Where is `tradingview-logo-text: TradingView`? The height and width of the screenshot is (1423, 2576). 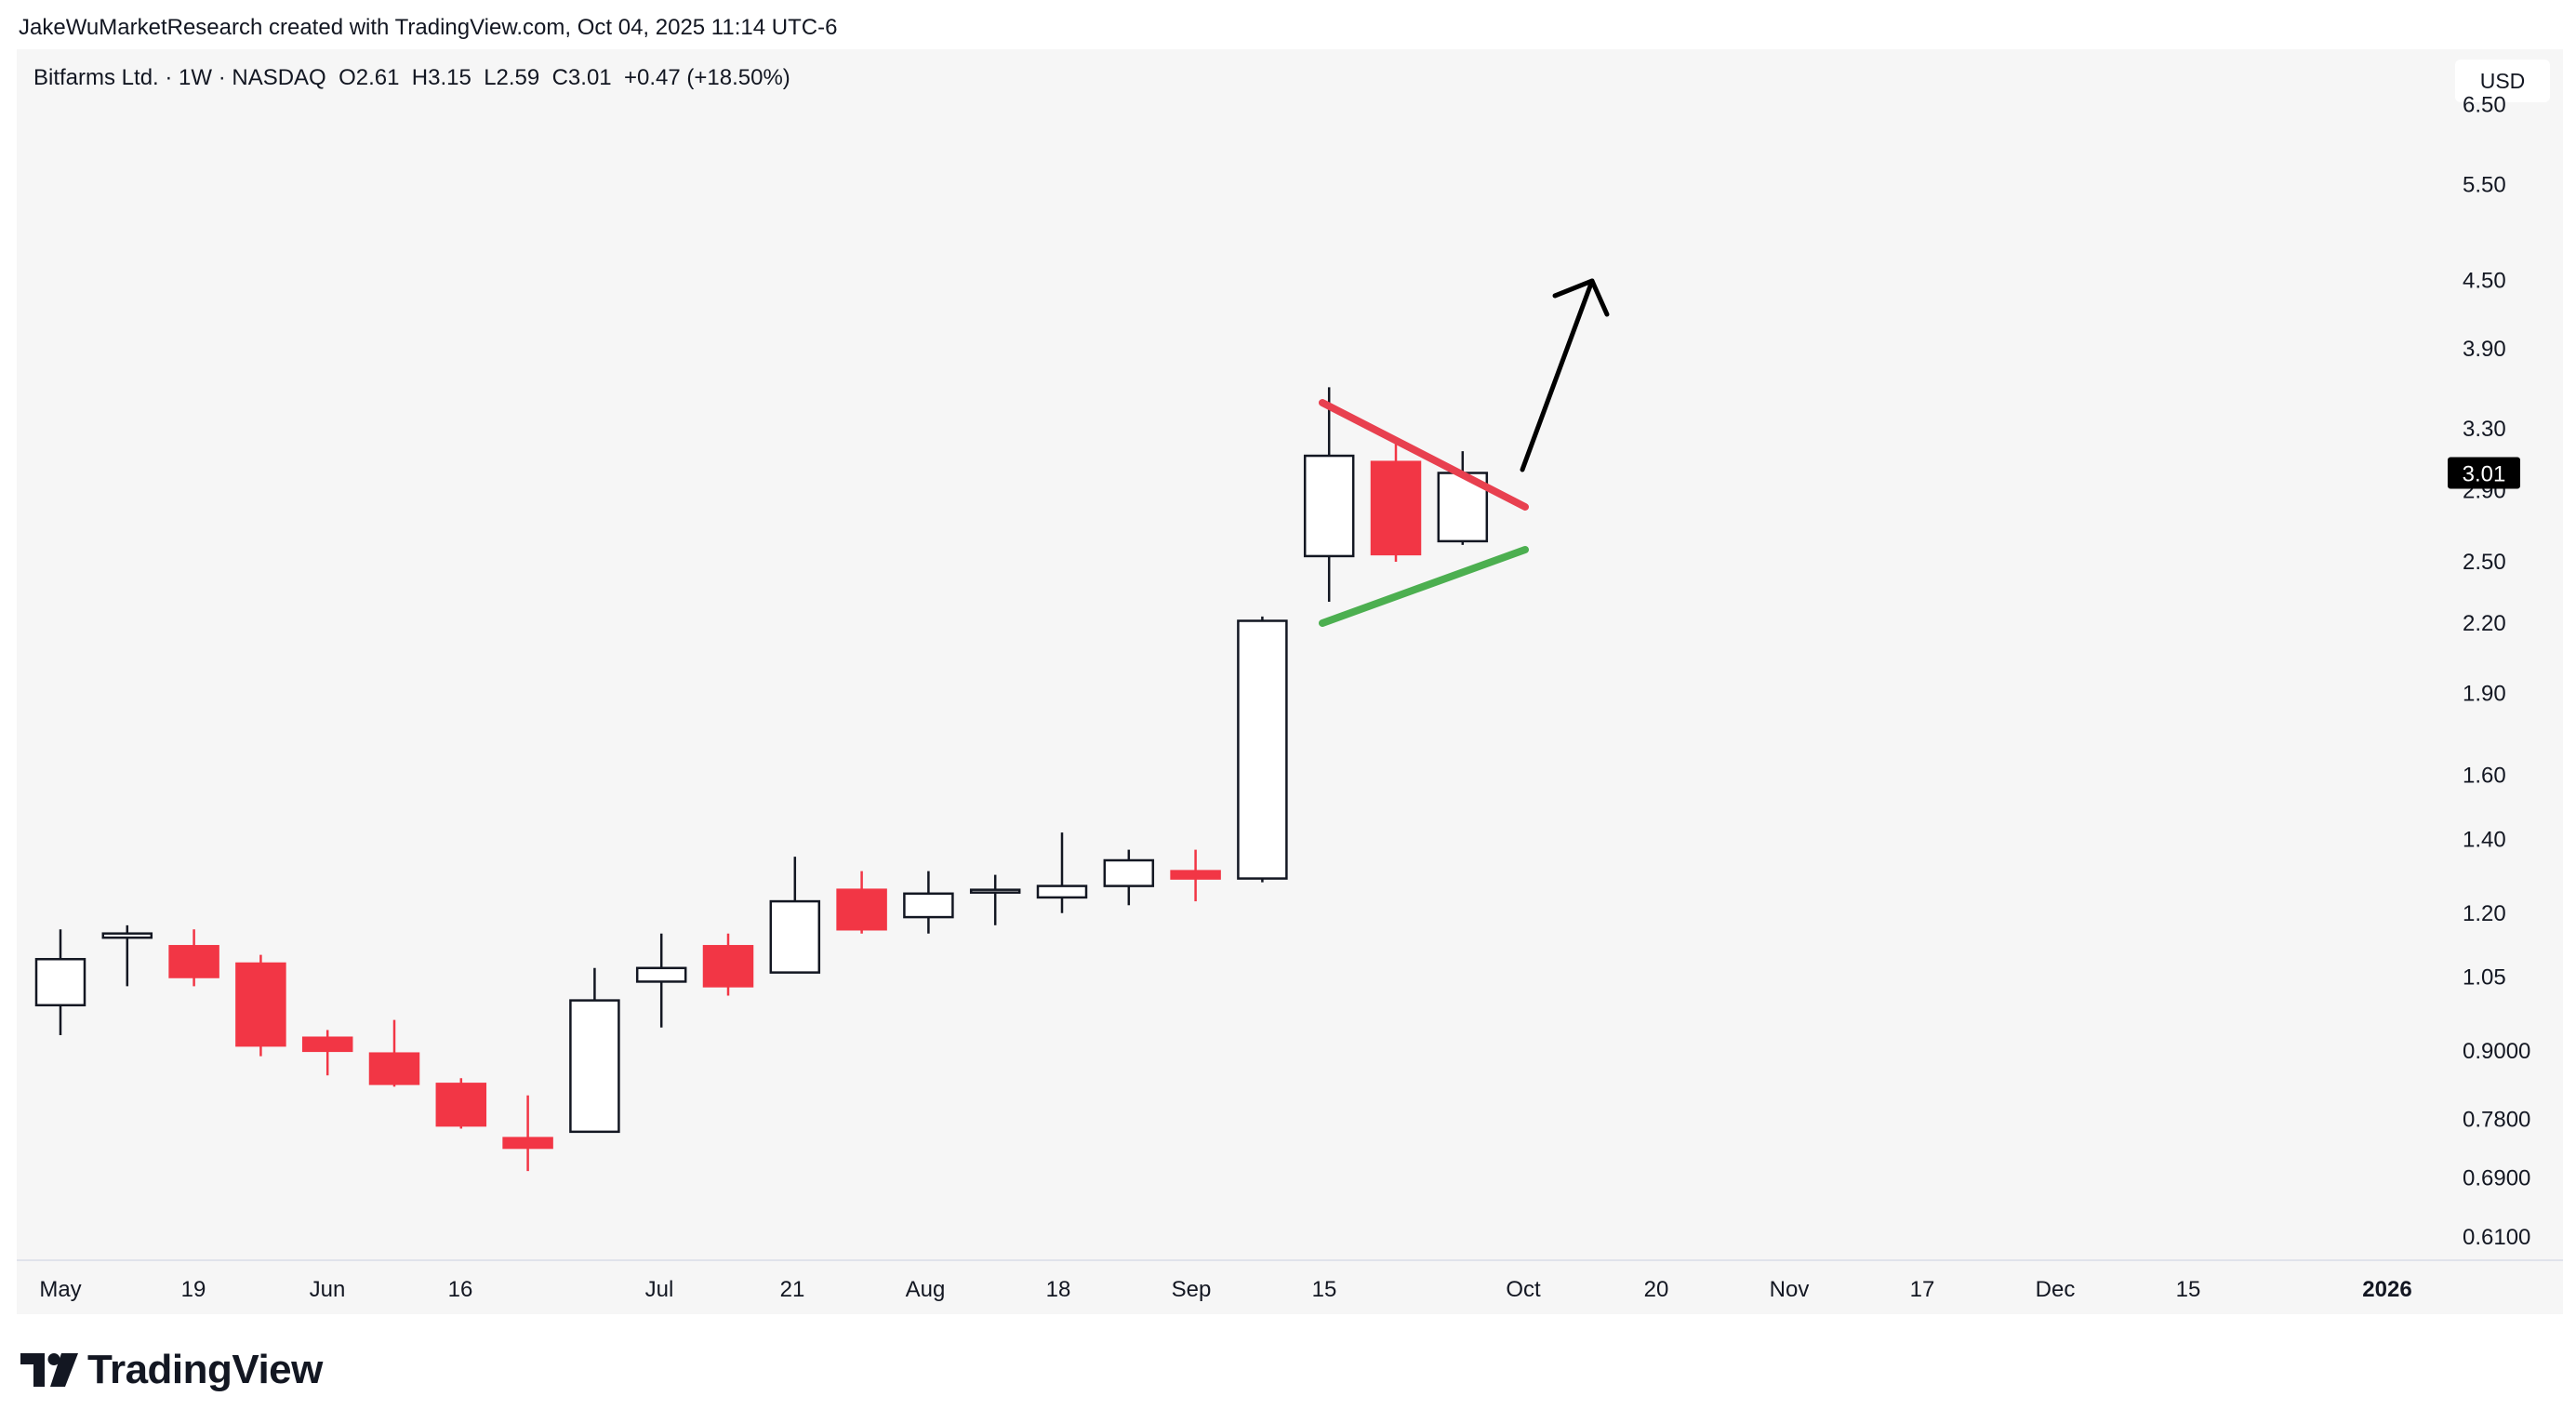
tradingview-logo-text: TradingView is located at coordinates (205, 1370).